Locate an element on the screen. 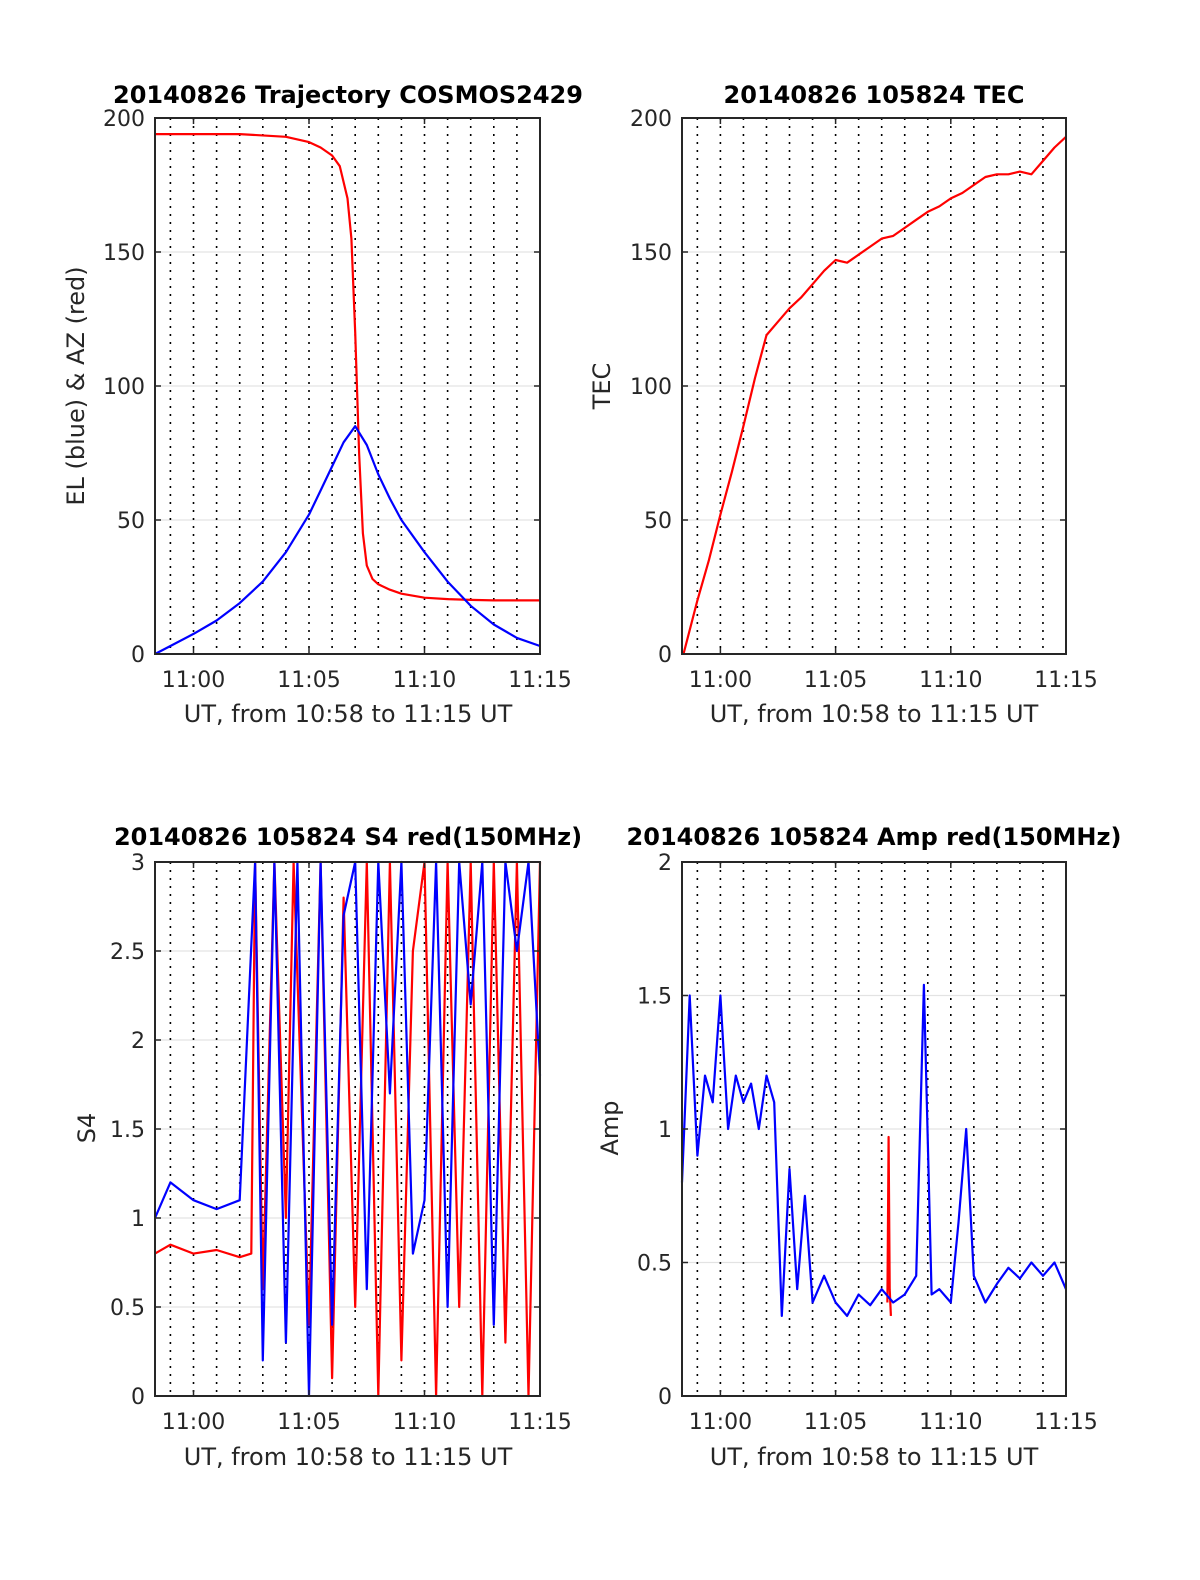 This screenshot has height=1580, width=1200. y-tick-label: 3 is located at coordinates (138, 863).